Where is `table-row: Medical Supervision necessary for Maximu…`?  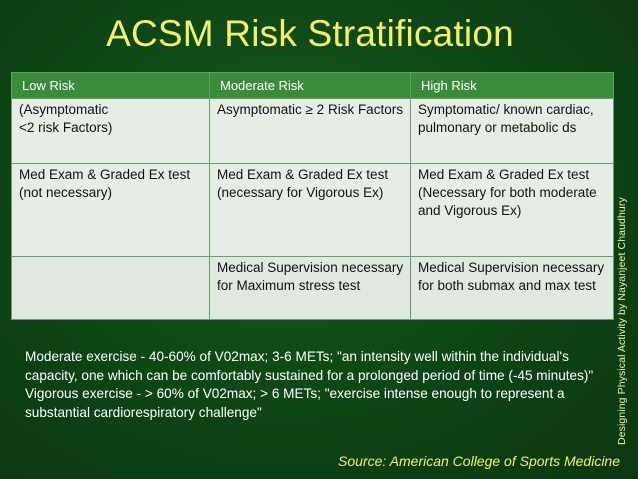 table-row: Medical Supervision necessary for Maximu… is located at coordinates (312, 288).